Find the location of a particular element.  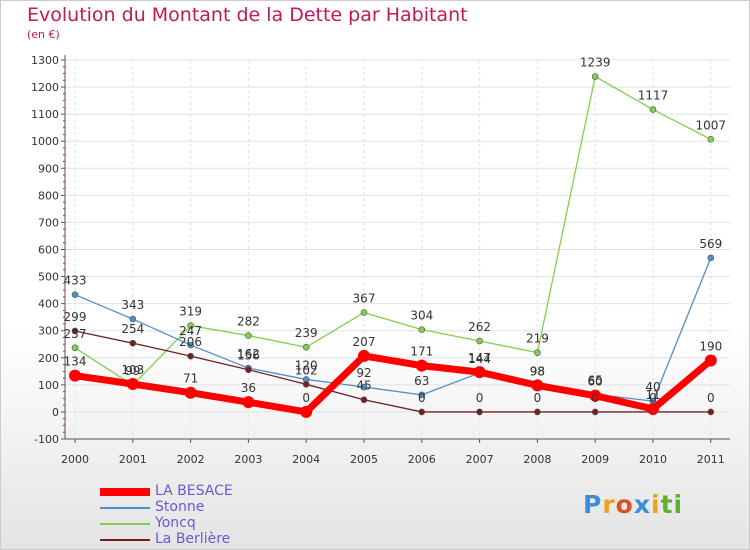

y-tick-label: 800 is located at coordinates (48, 195).